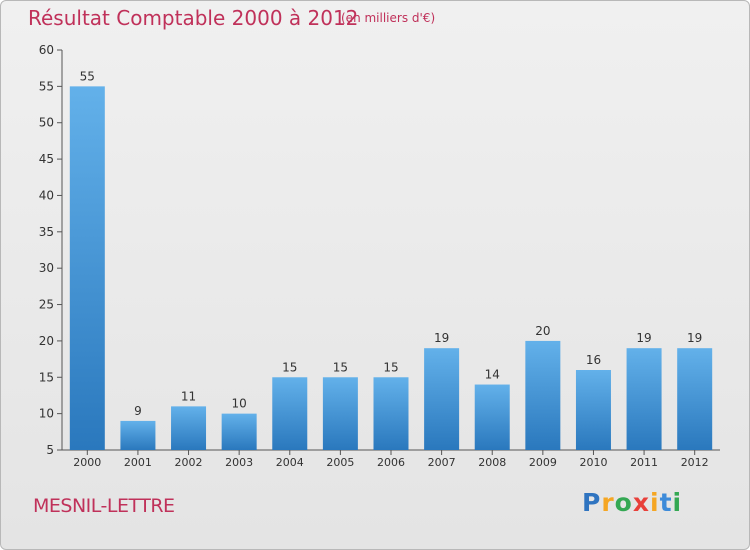 This screenshot has height=550, width=750. What do you see at coordinates (593, 360) in the screenshot?
I see `value-label: 16` at bounding box center [593, 360].